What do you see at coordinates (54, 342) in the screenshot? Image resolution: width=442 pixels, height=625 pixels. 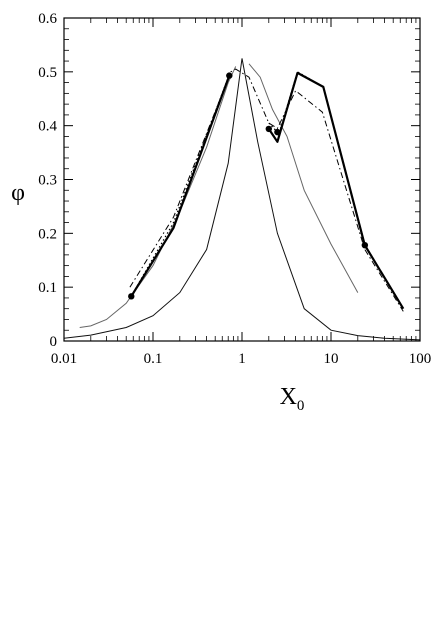 I see `y-tick-label: 0` at bounding box center [54, 342].